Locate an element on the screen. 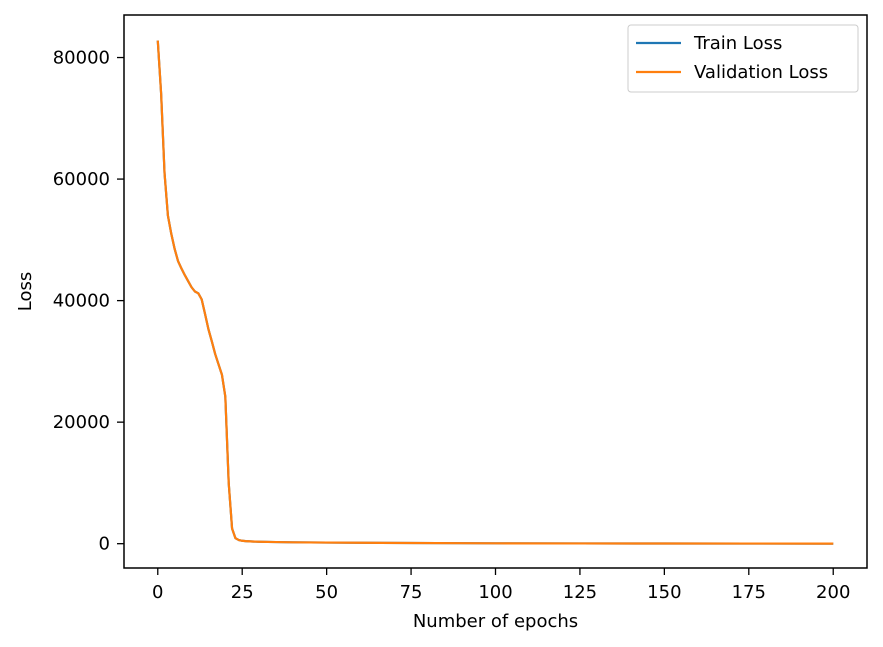  x-tick-label: 200 is located at coordinates (833, 592).